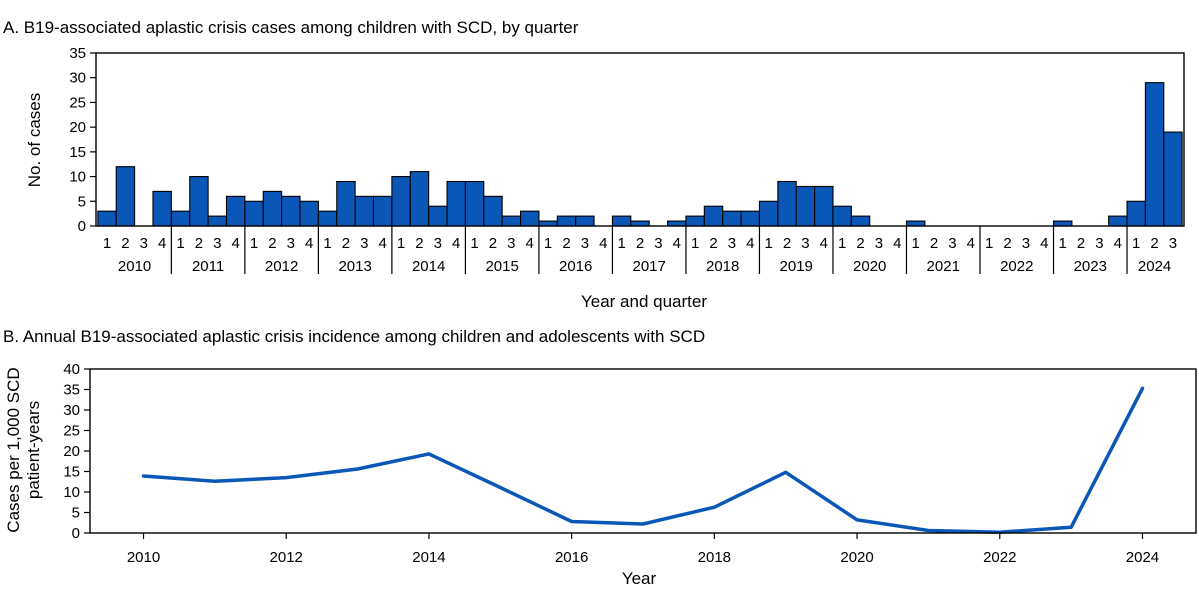  Describe the element at coordinates (76, 513) in the screenshot. I see `panel-b-y-tick-label: 5` at that location.